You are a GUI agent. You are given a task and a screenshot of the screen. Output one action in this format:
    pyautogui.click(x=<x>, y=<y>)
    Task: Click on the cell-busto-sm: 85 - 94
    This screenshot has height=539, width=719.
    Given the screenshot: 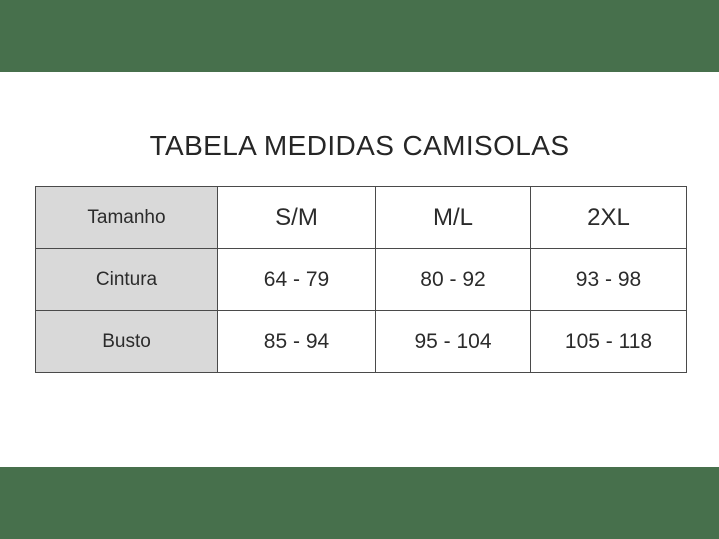 What is the action you would take?
    pyautogui.click(x=296, y=341)
    